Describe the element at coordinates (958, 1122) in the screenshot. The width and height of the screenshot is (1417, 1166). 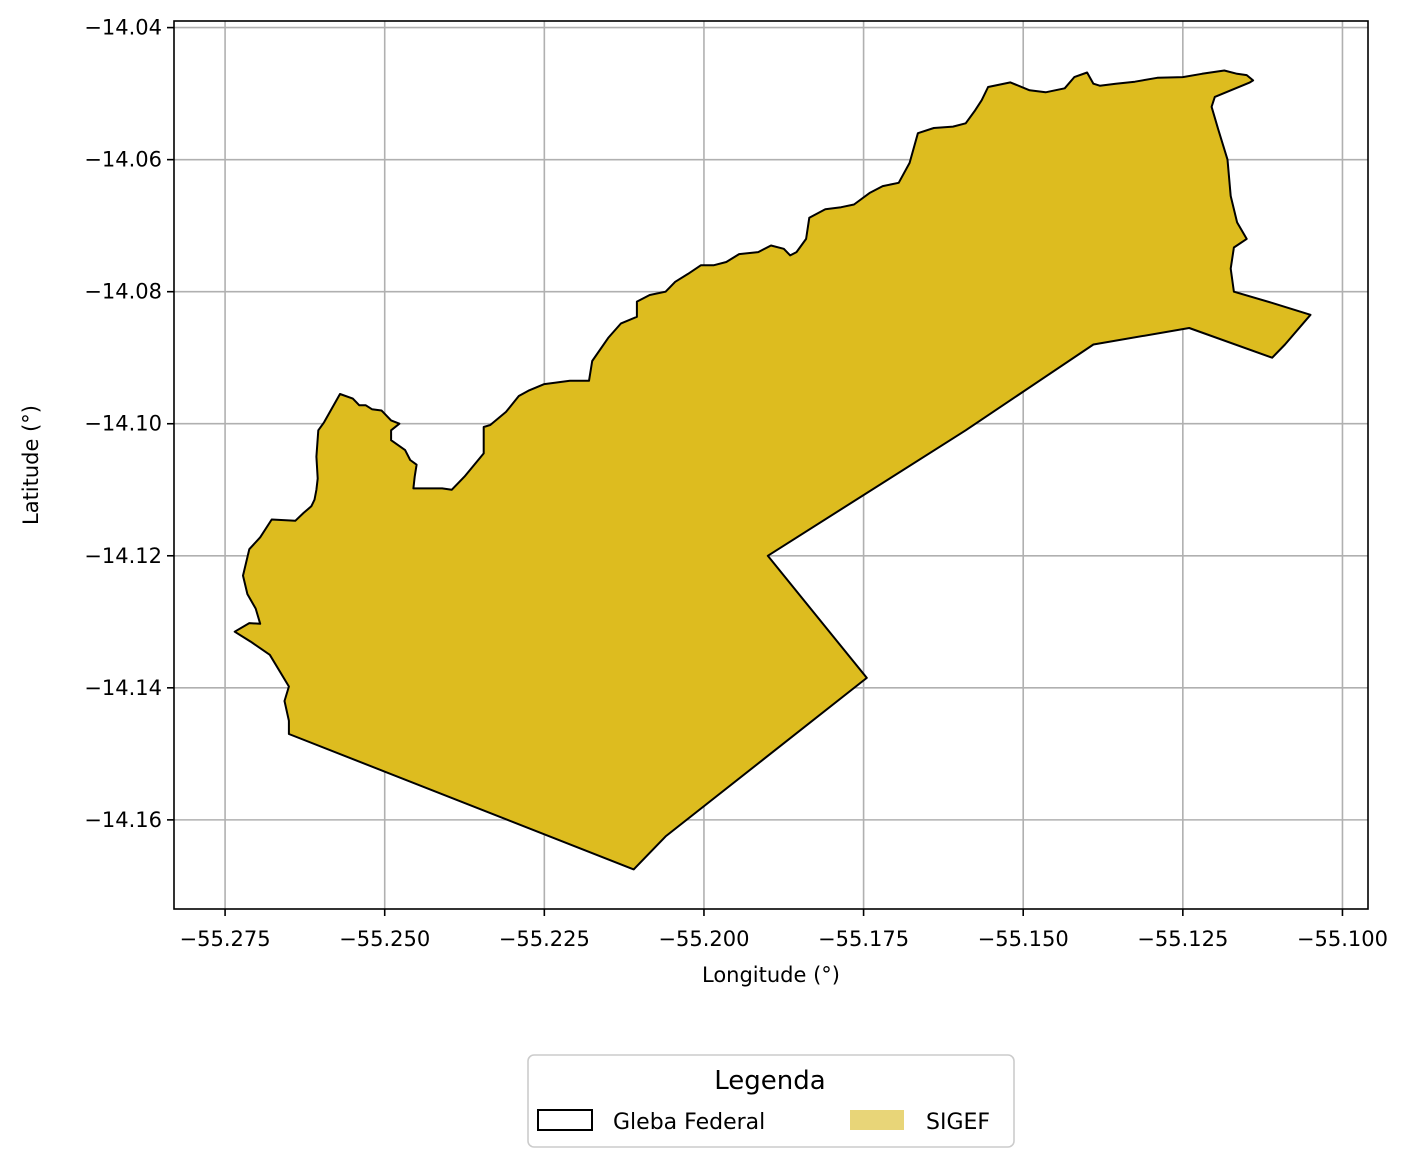
I see `legend-label-sigef: SIGEF` at that location.